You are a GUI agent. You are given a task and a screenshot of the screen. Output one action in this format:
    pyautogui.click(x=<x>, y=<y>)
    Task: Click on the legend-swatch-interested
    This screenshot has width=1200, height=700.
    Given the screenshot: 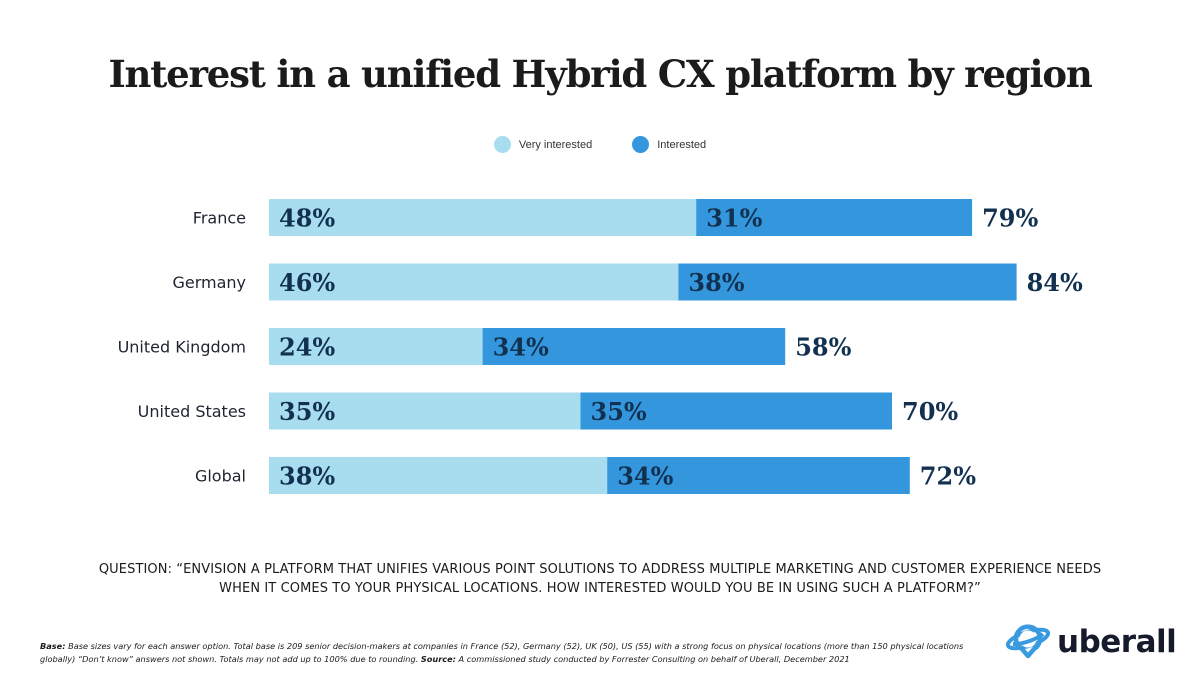 What is the action you would take?
    pyautogui.click(x=641, y=144)
    